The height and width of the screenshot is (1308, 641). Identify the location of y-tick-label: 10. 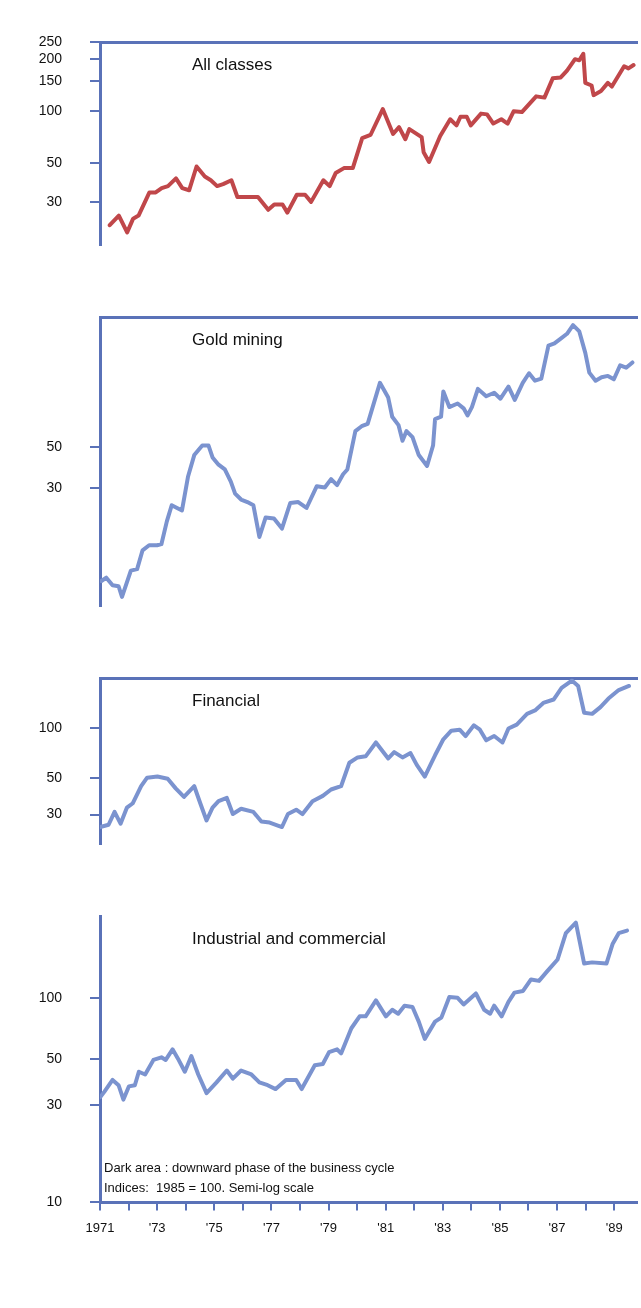
(54, 1201).